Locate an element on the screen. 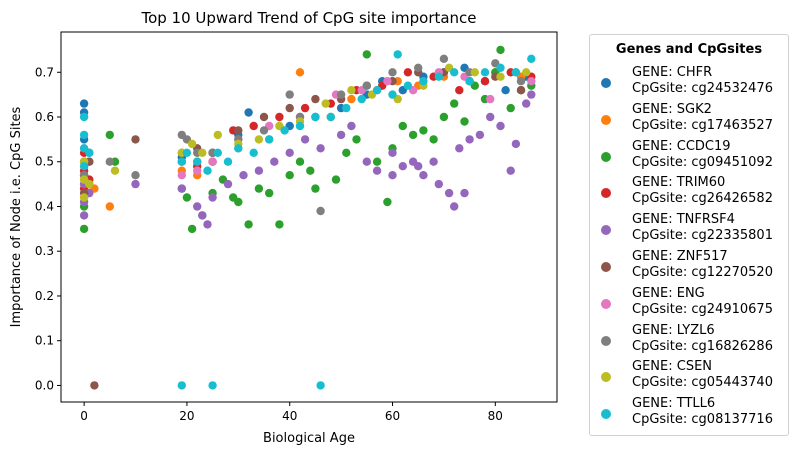 The height and width of the screenshot is (455, 799). legend-label-line-3-0: GENE: TRIM60 is located at coordinates (679, 183).